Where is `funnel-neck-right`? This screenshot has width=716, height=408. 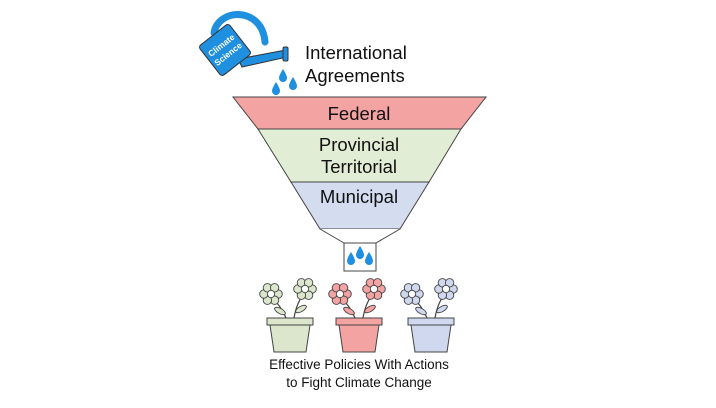
funnel-neck-right is located at coordinates (388, 236).